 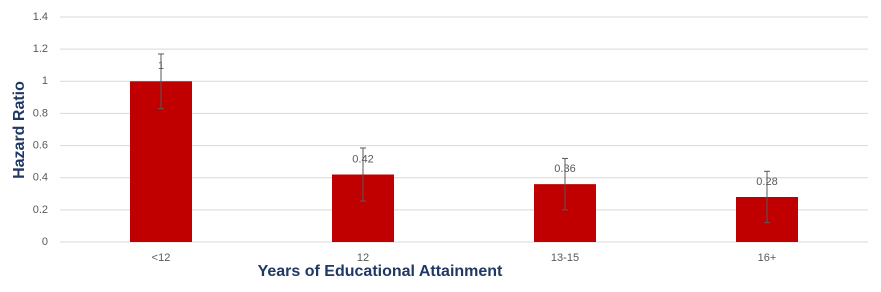 I want to click on x-tick-label: 13-15, so click(x=565, y=258).